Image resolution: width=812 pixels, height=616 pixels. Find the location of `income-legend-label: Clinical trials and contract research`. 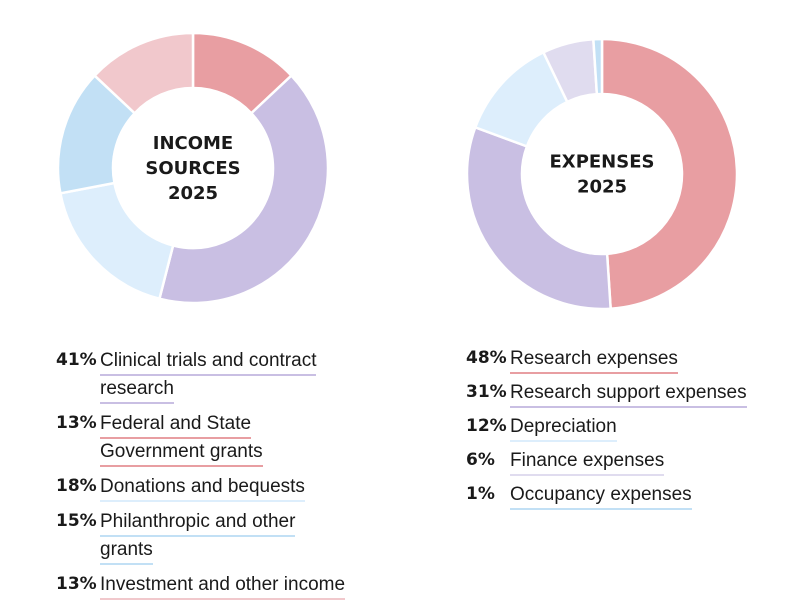

income-legend-label: Clinical trials and contract research is located at coordinates (208, 376).